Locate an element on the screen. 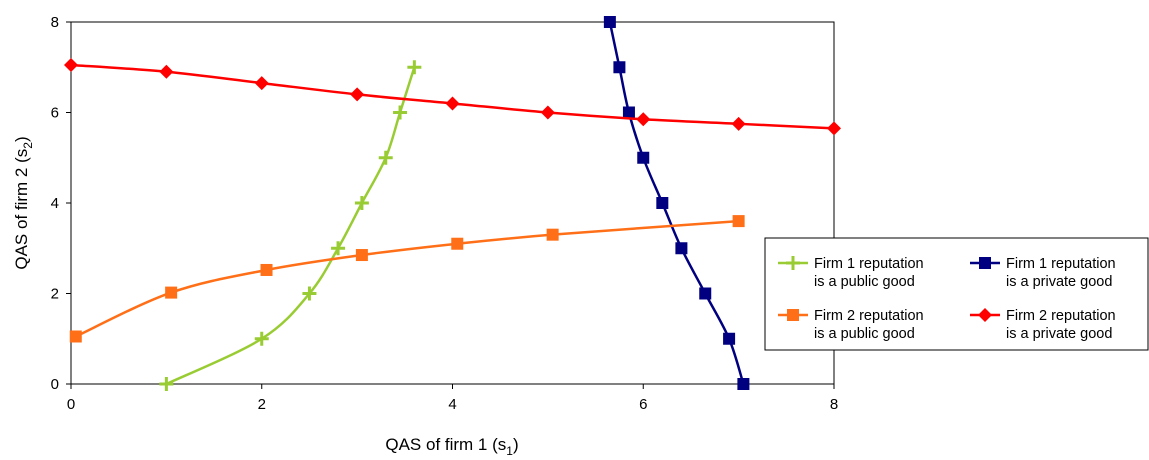  x-axis-title: QAS of firm 1 (s1) is located at coordinates (451, 446).